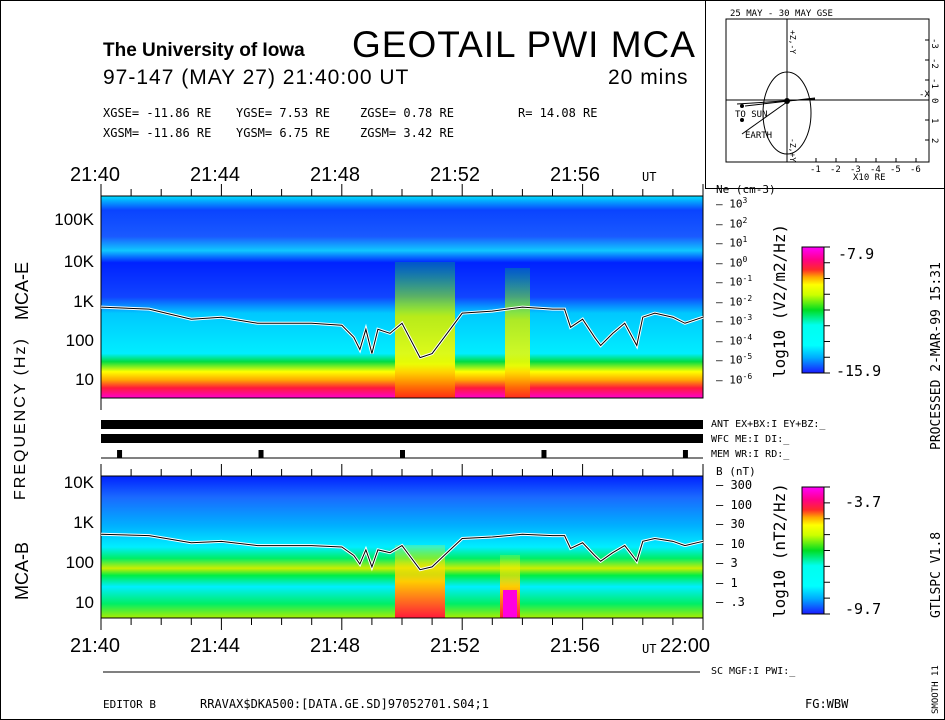 This screenshot has width=945, height=720. What do you see at coordinates (792, 150) in the screenshot?
I see `orbit-bottom-label: -Z,+Y` at bounding box center [792, 150].